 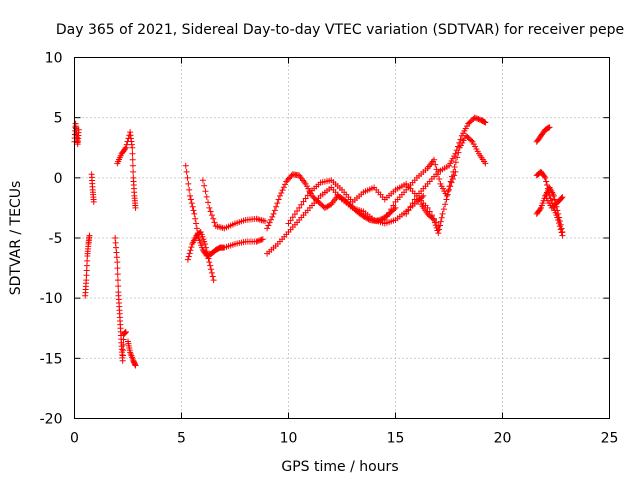 I want to click on x-tick-label: 5, so click(x=181, y=439).